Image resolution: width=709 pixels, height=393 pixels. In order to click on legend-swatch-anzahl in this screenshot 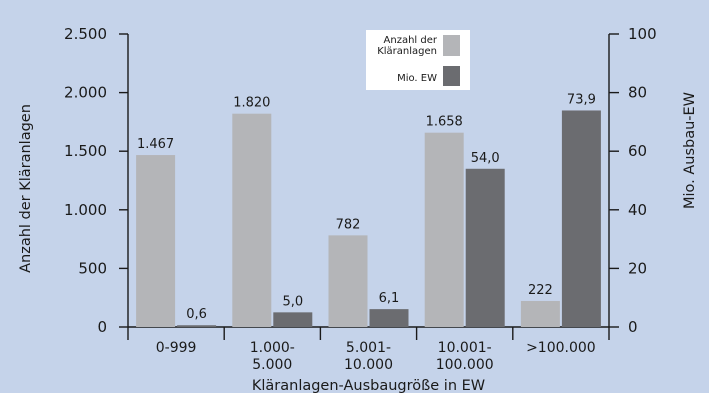, I will do `click(451, 45)`.